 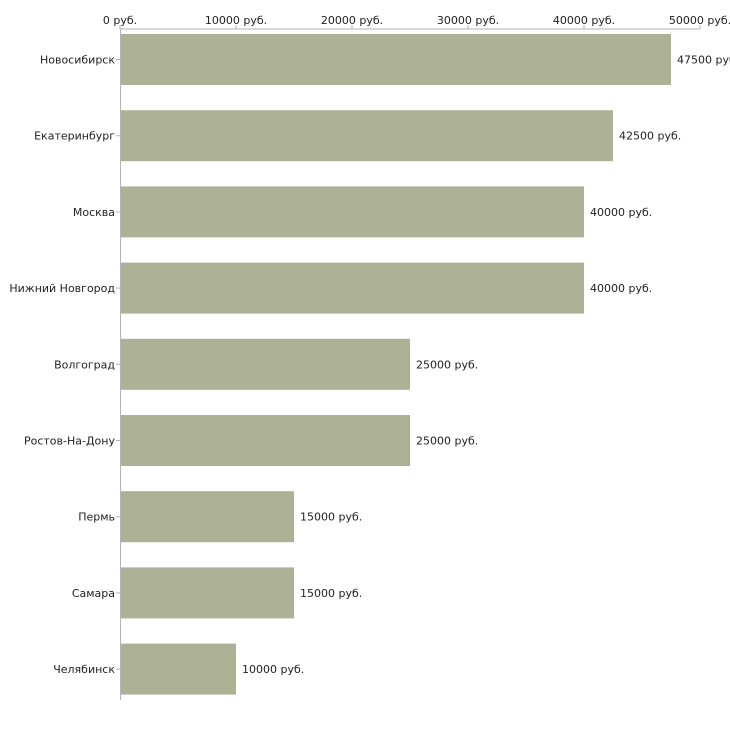 What do you see at coordinates (699, 20) in the screenshot?
I see `x-tick-label: 50000 руб.` at bounding box center [699, 20].